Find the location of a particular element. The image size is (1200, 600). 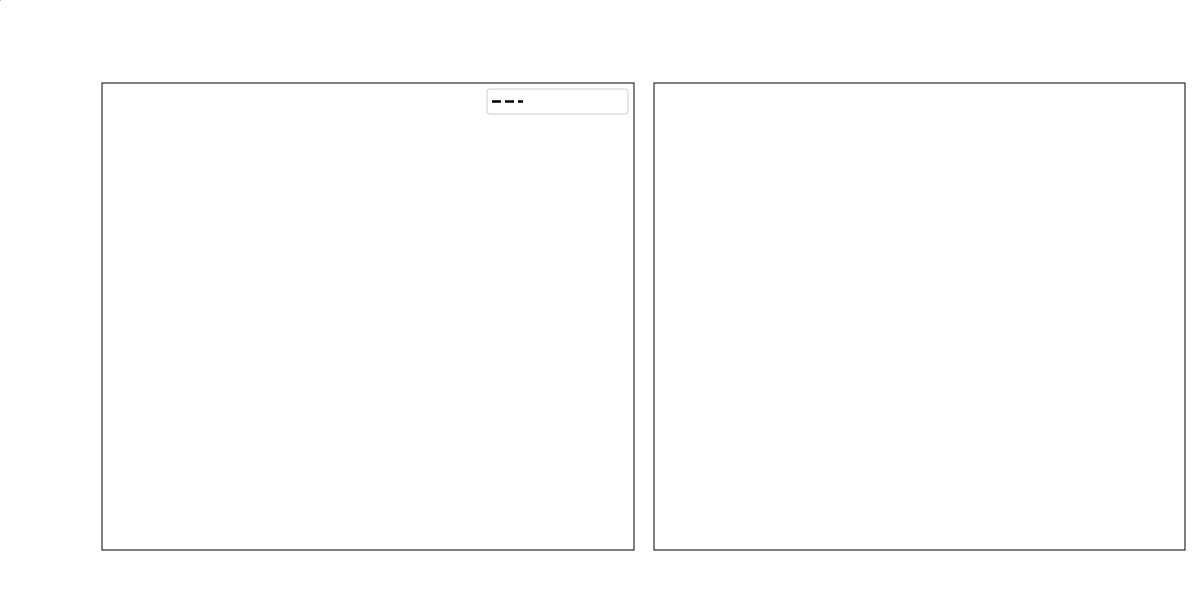

legend is located at coordinates (557, 101).